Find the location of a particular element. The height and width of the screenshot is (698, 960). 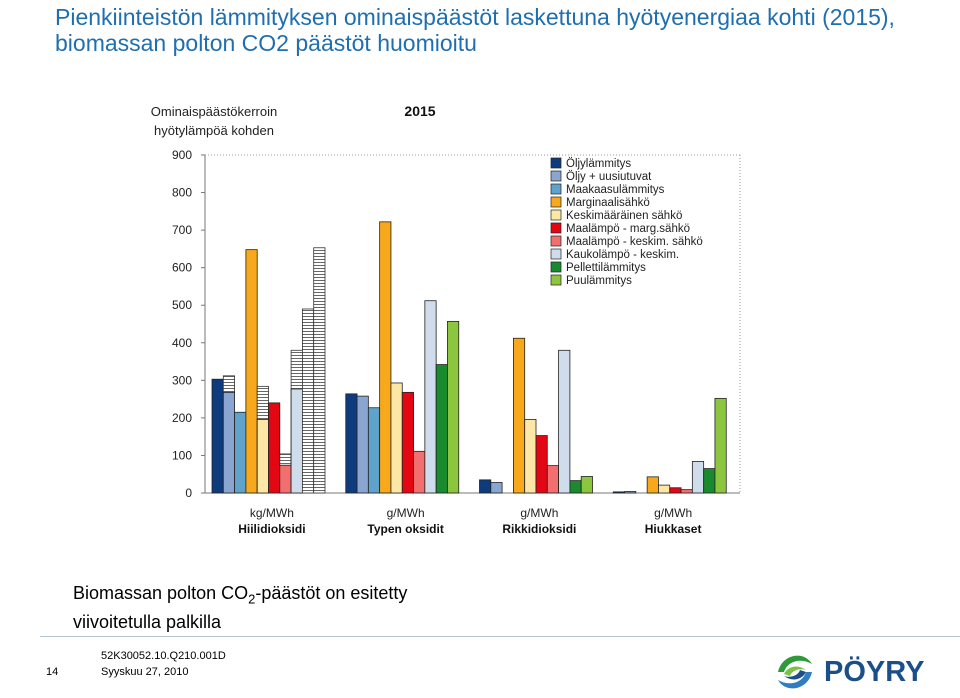

legend-label: Marginaalisähkö is located at coordinates (608, 203).